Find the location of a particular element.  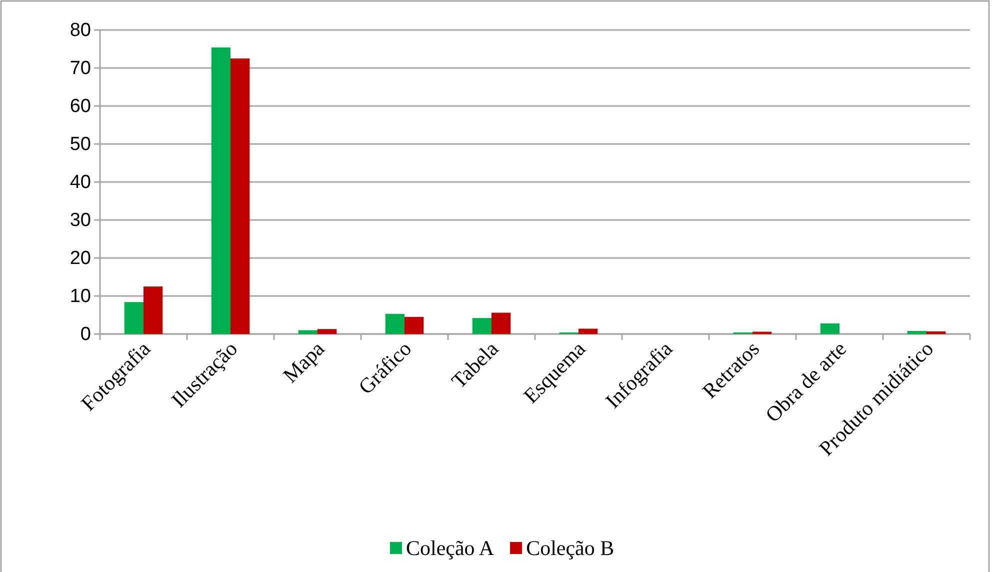

legend-label: Coleção A is located at coordinates (450, 548).